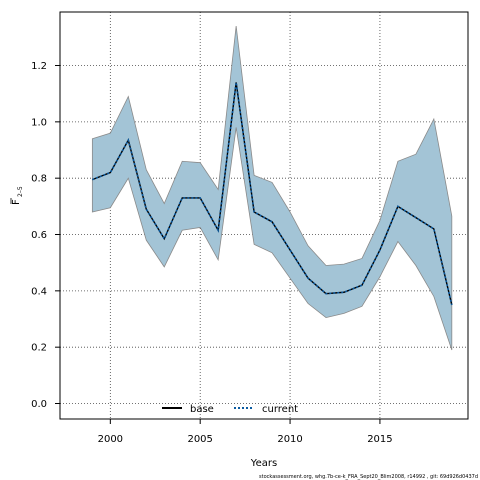  I want to click on y-tick-label: 1.0, so click(39, 122).